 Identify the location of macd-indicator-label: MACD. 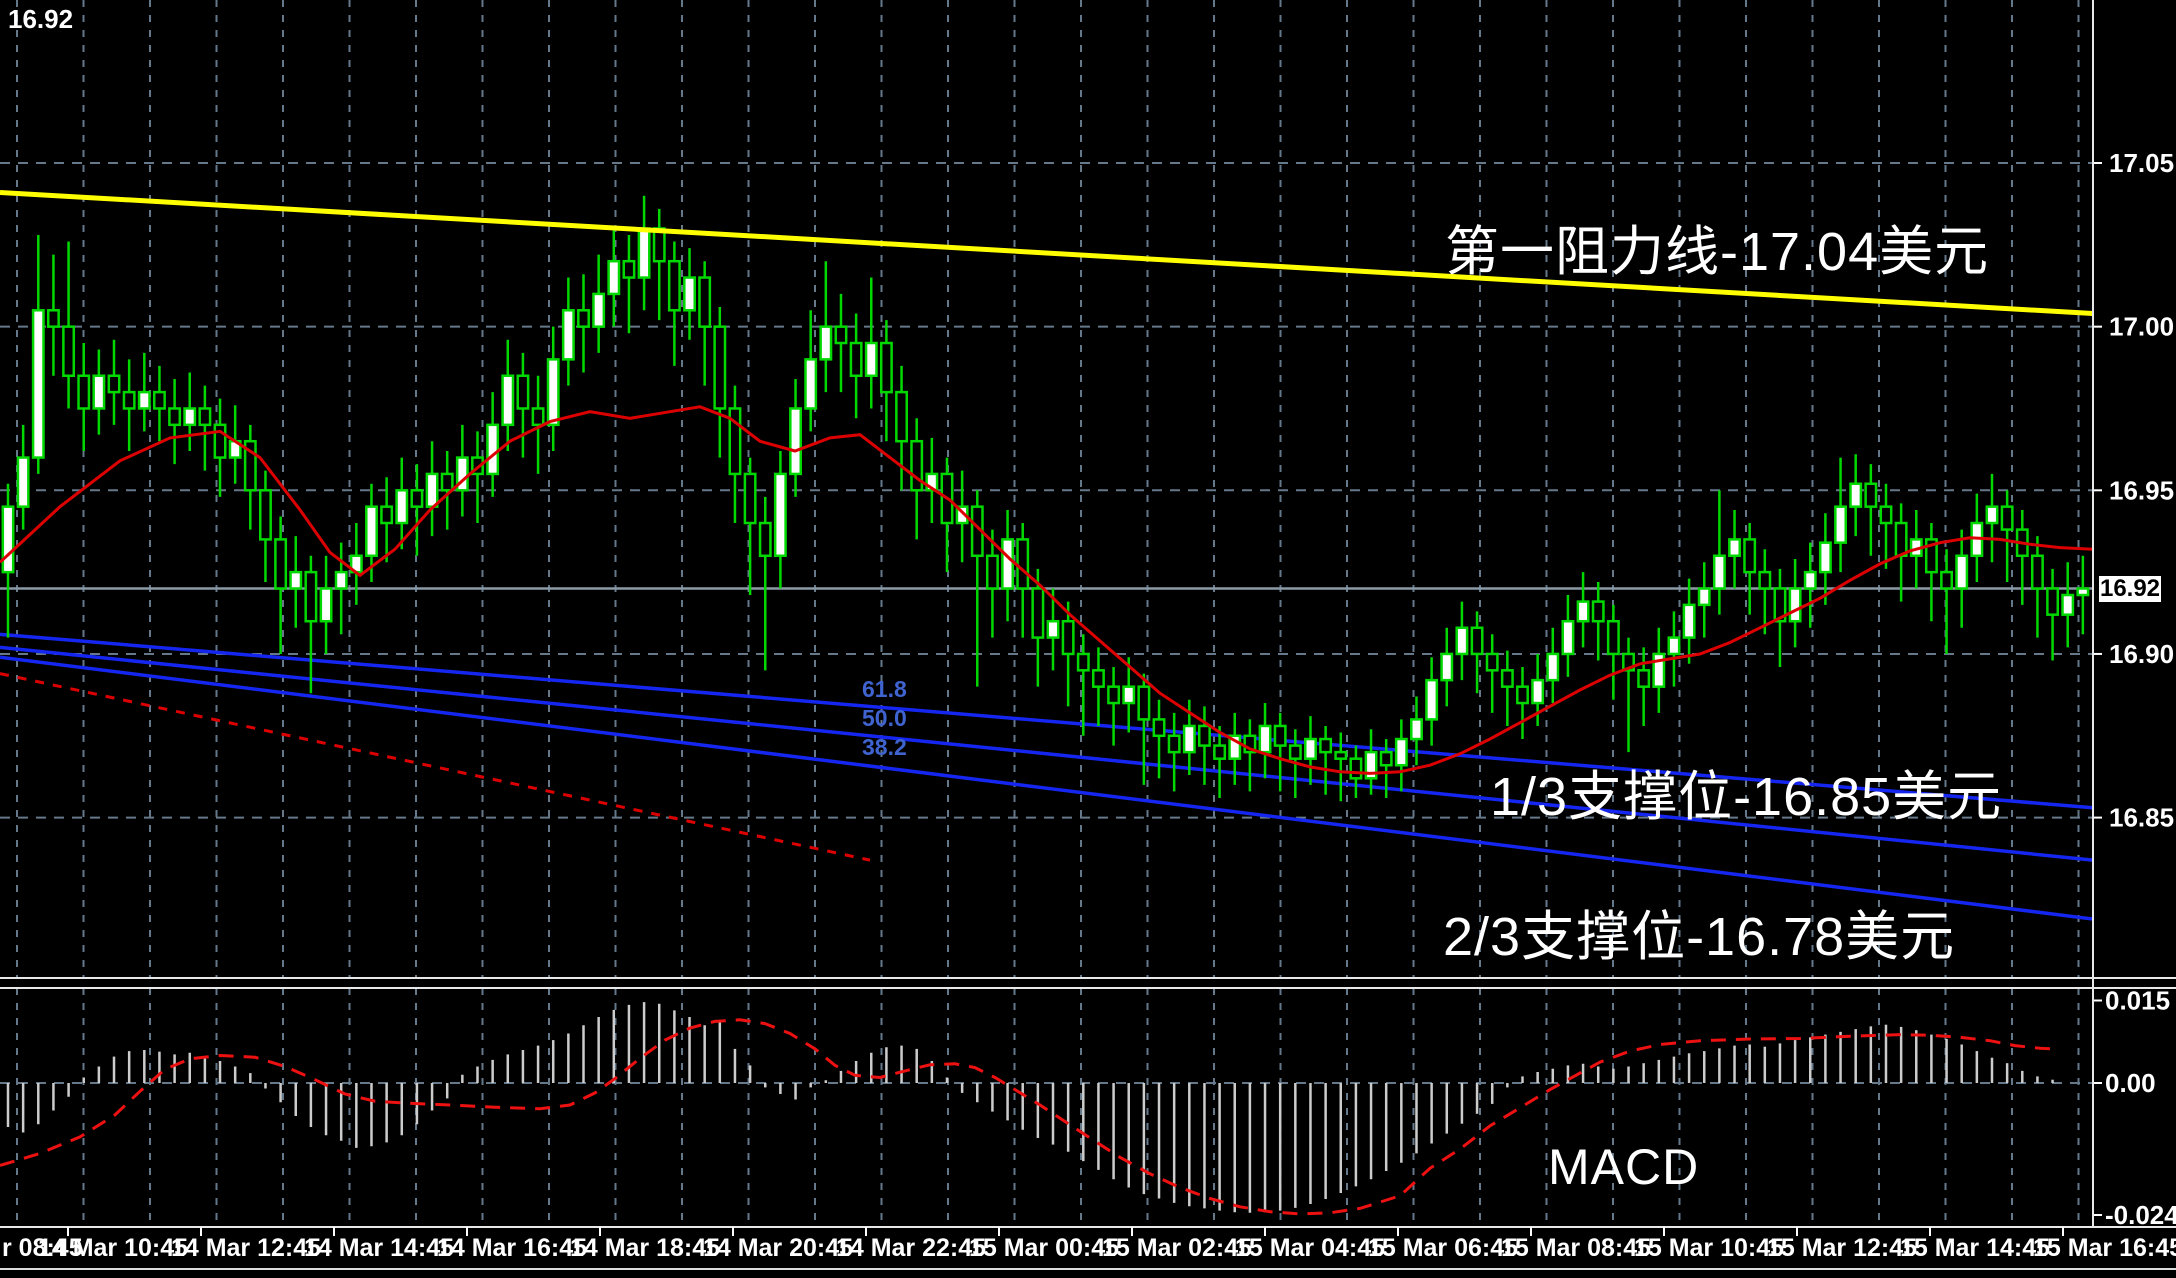
(1624, 1167).